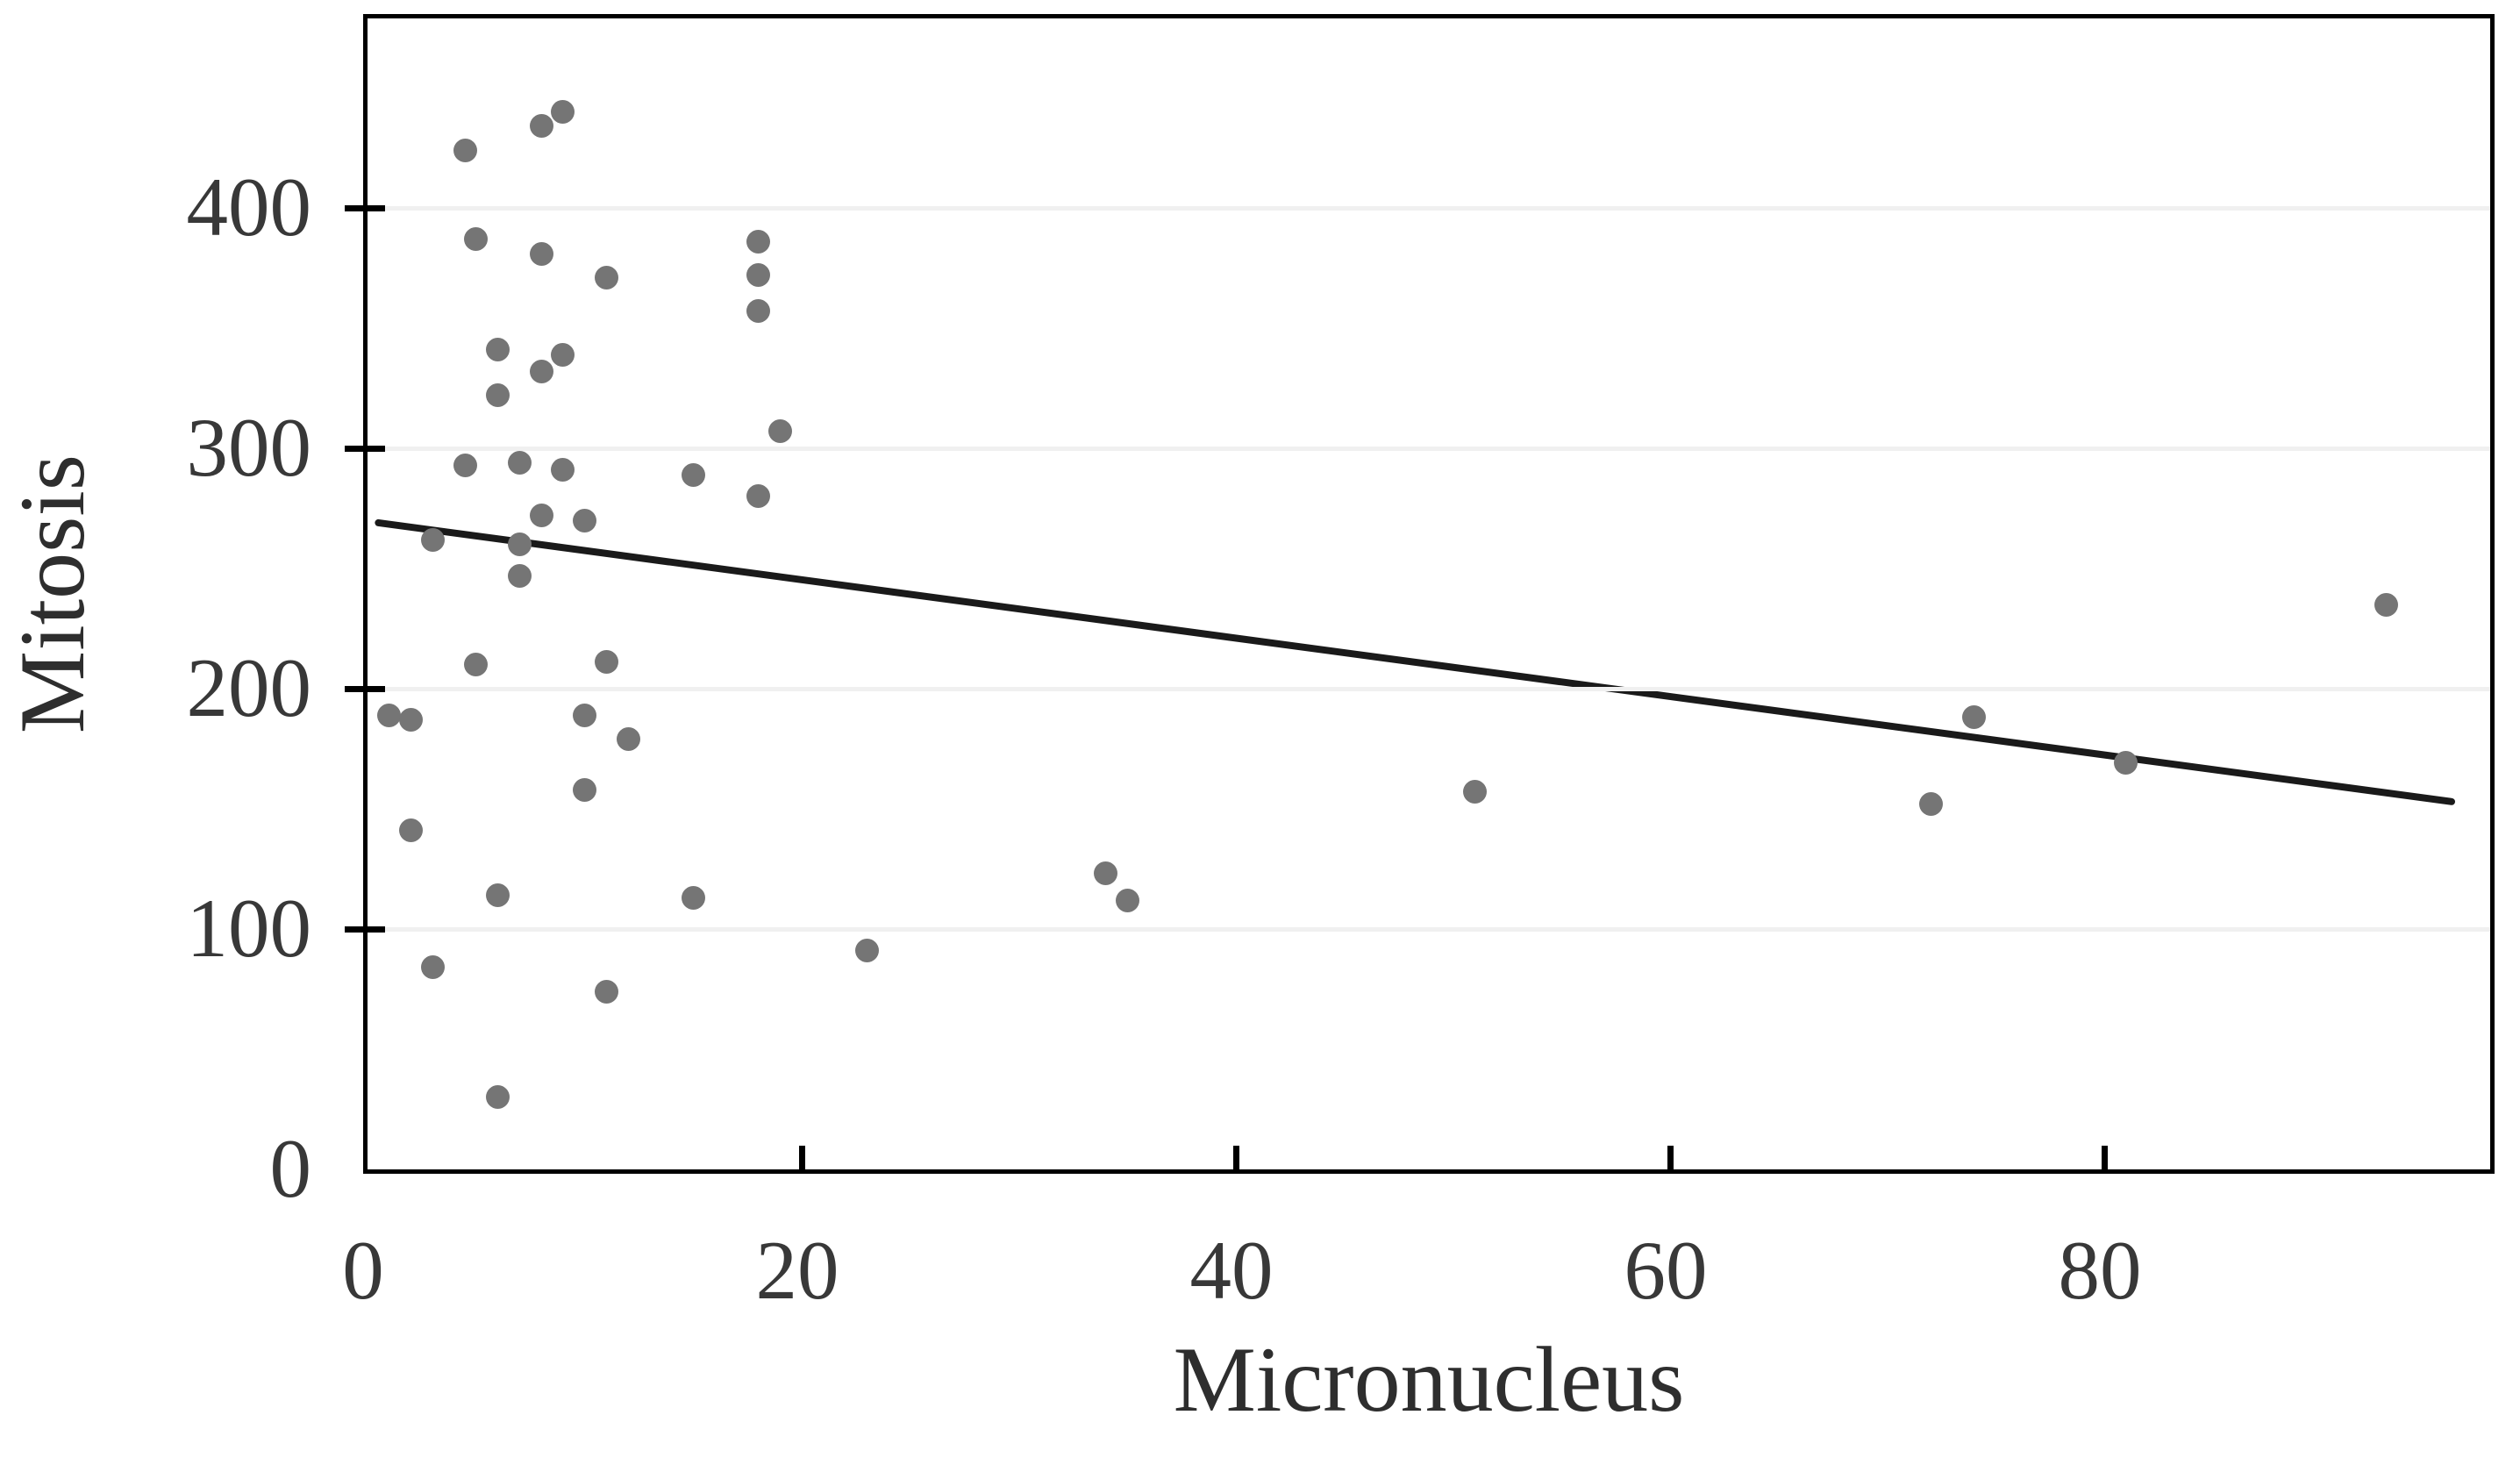  I want to click on y-tick-label-100: 100, so click(249, 929).